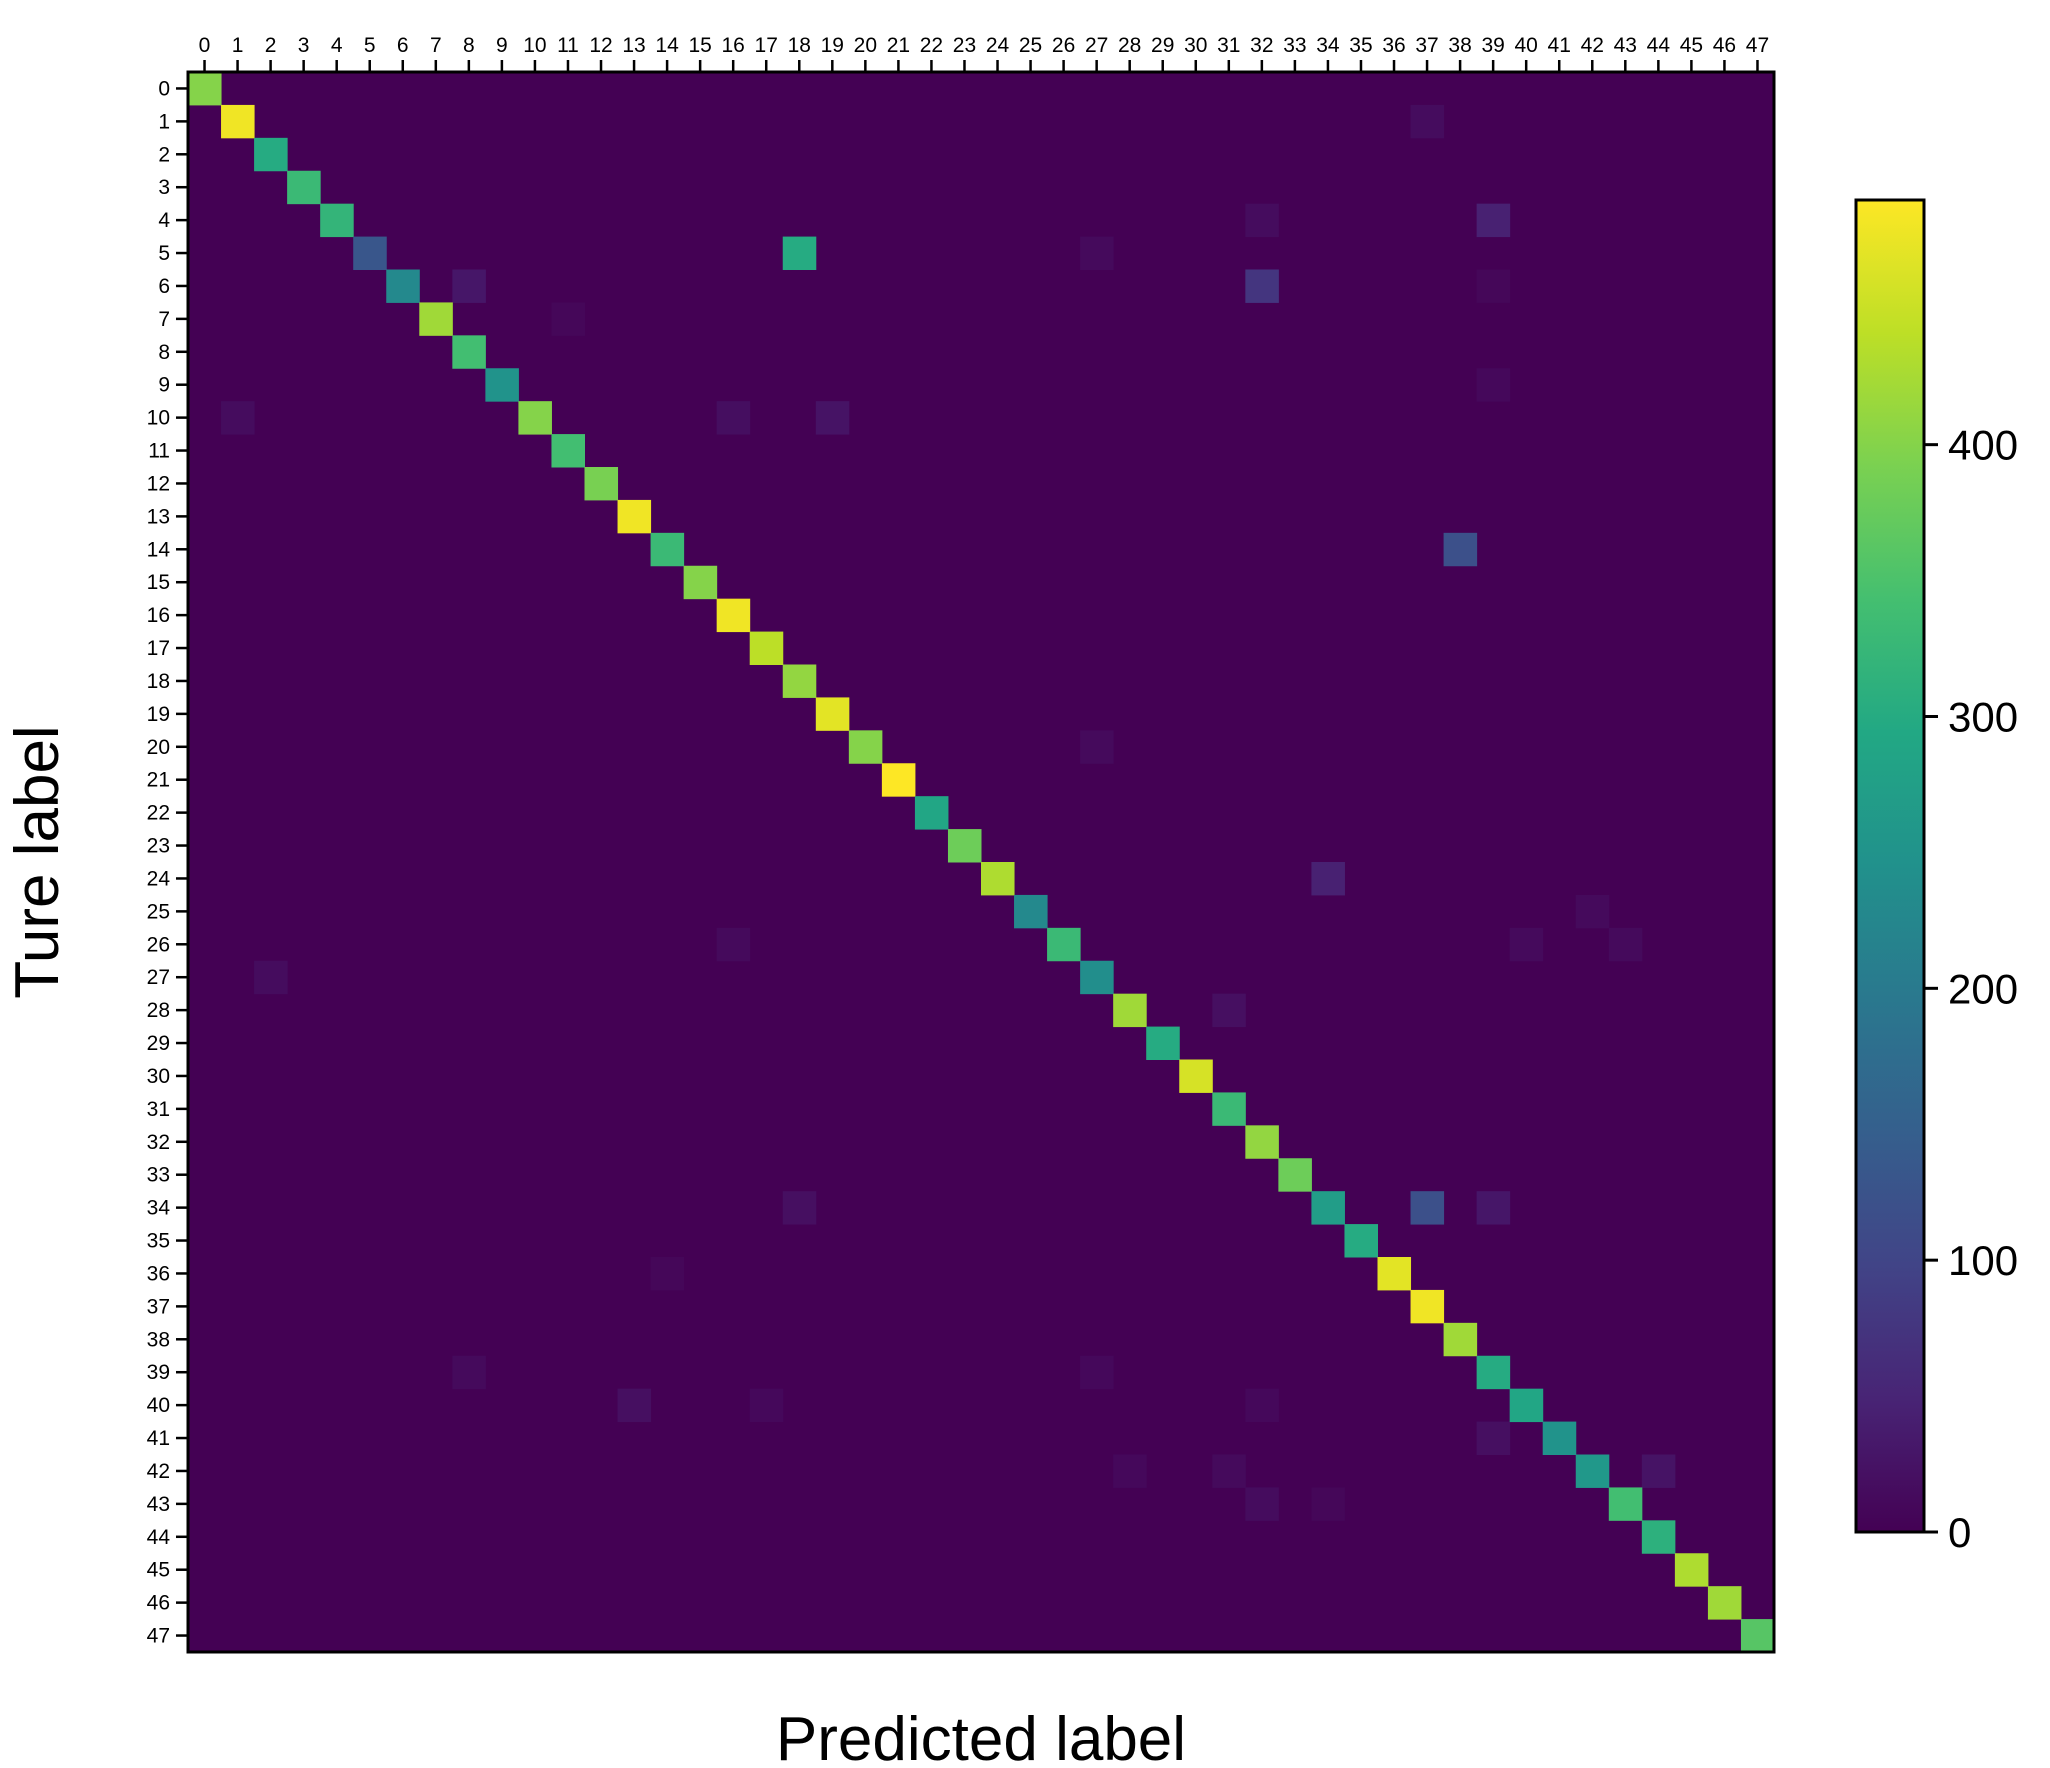  I want to click on x-tick-label: 38, so click(1459, 45).